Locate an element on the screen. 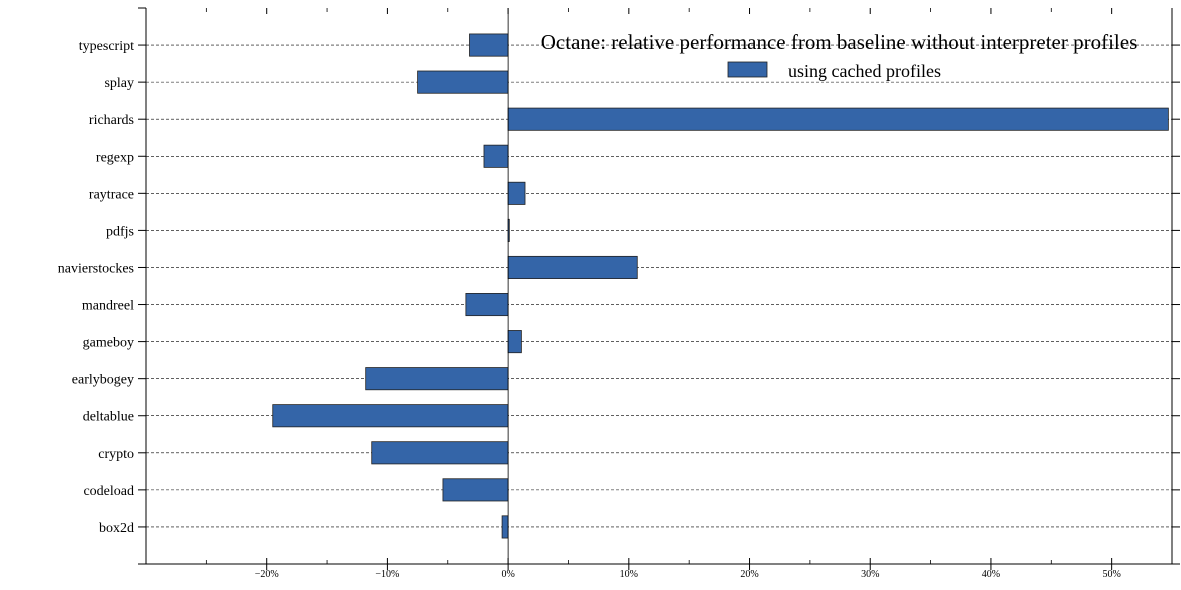 The width and height of the screenshot is (1181, 590). x-tick-label: 40% is located at coordinates (991, 574).